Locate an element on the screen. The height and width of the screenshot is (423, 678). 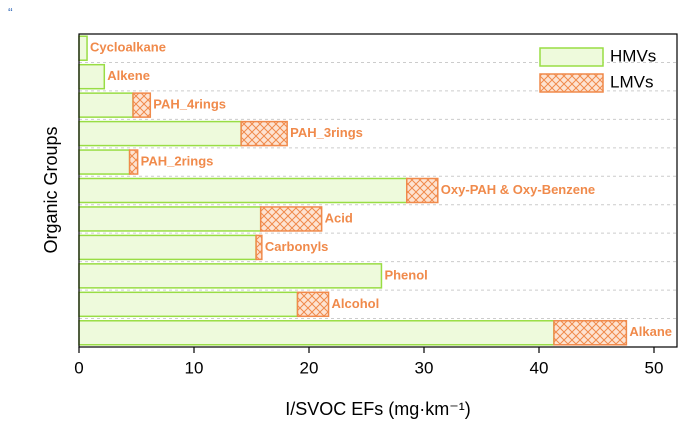
x-axis-title: I/SVOC EFs (mg·km⁻¹) is located at coordinates (378, 409).